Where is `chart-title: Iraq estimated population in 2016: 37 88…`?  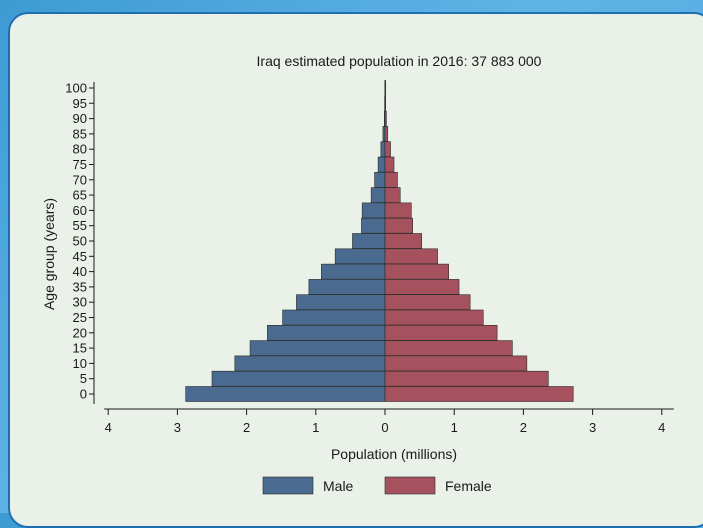 chart-title: Iraq estimated population in 2016: 37 88… is located at coordinates (399, 61).